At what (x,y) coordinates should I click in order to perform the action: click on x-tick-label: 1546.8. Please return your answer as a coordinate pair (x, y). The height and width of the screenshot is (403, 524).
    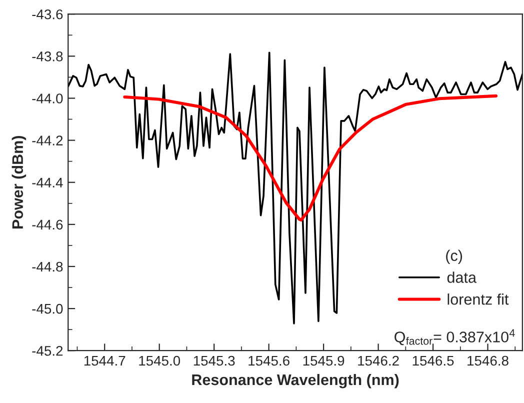
    Looking at the image, I should click on (488, 361).